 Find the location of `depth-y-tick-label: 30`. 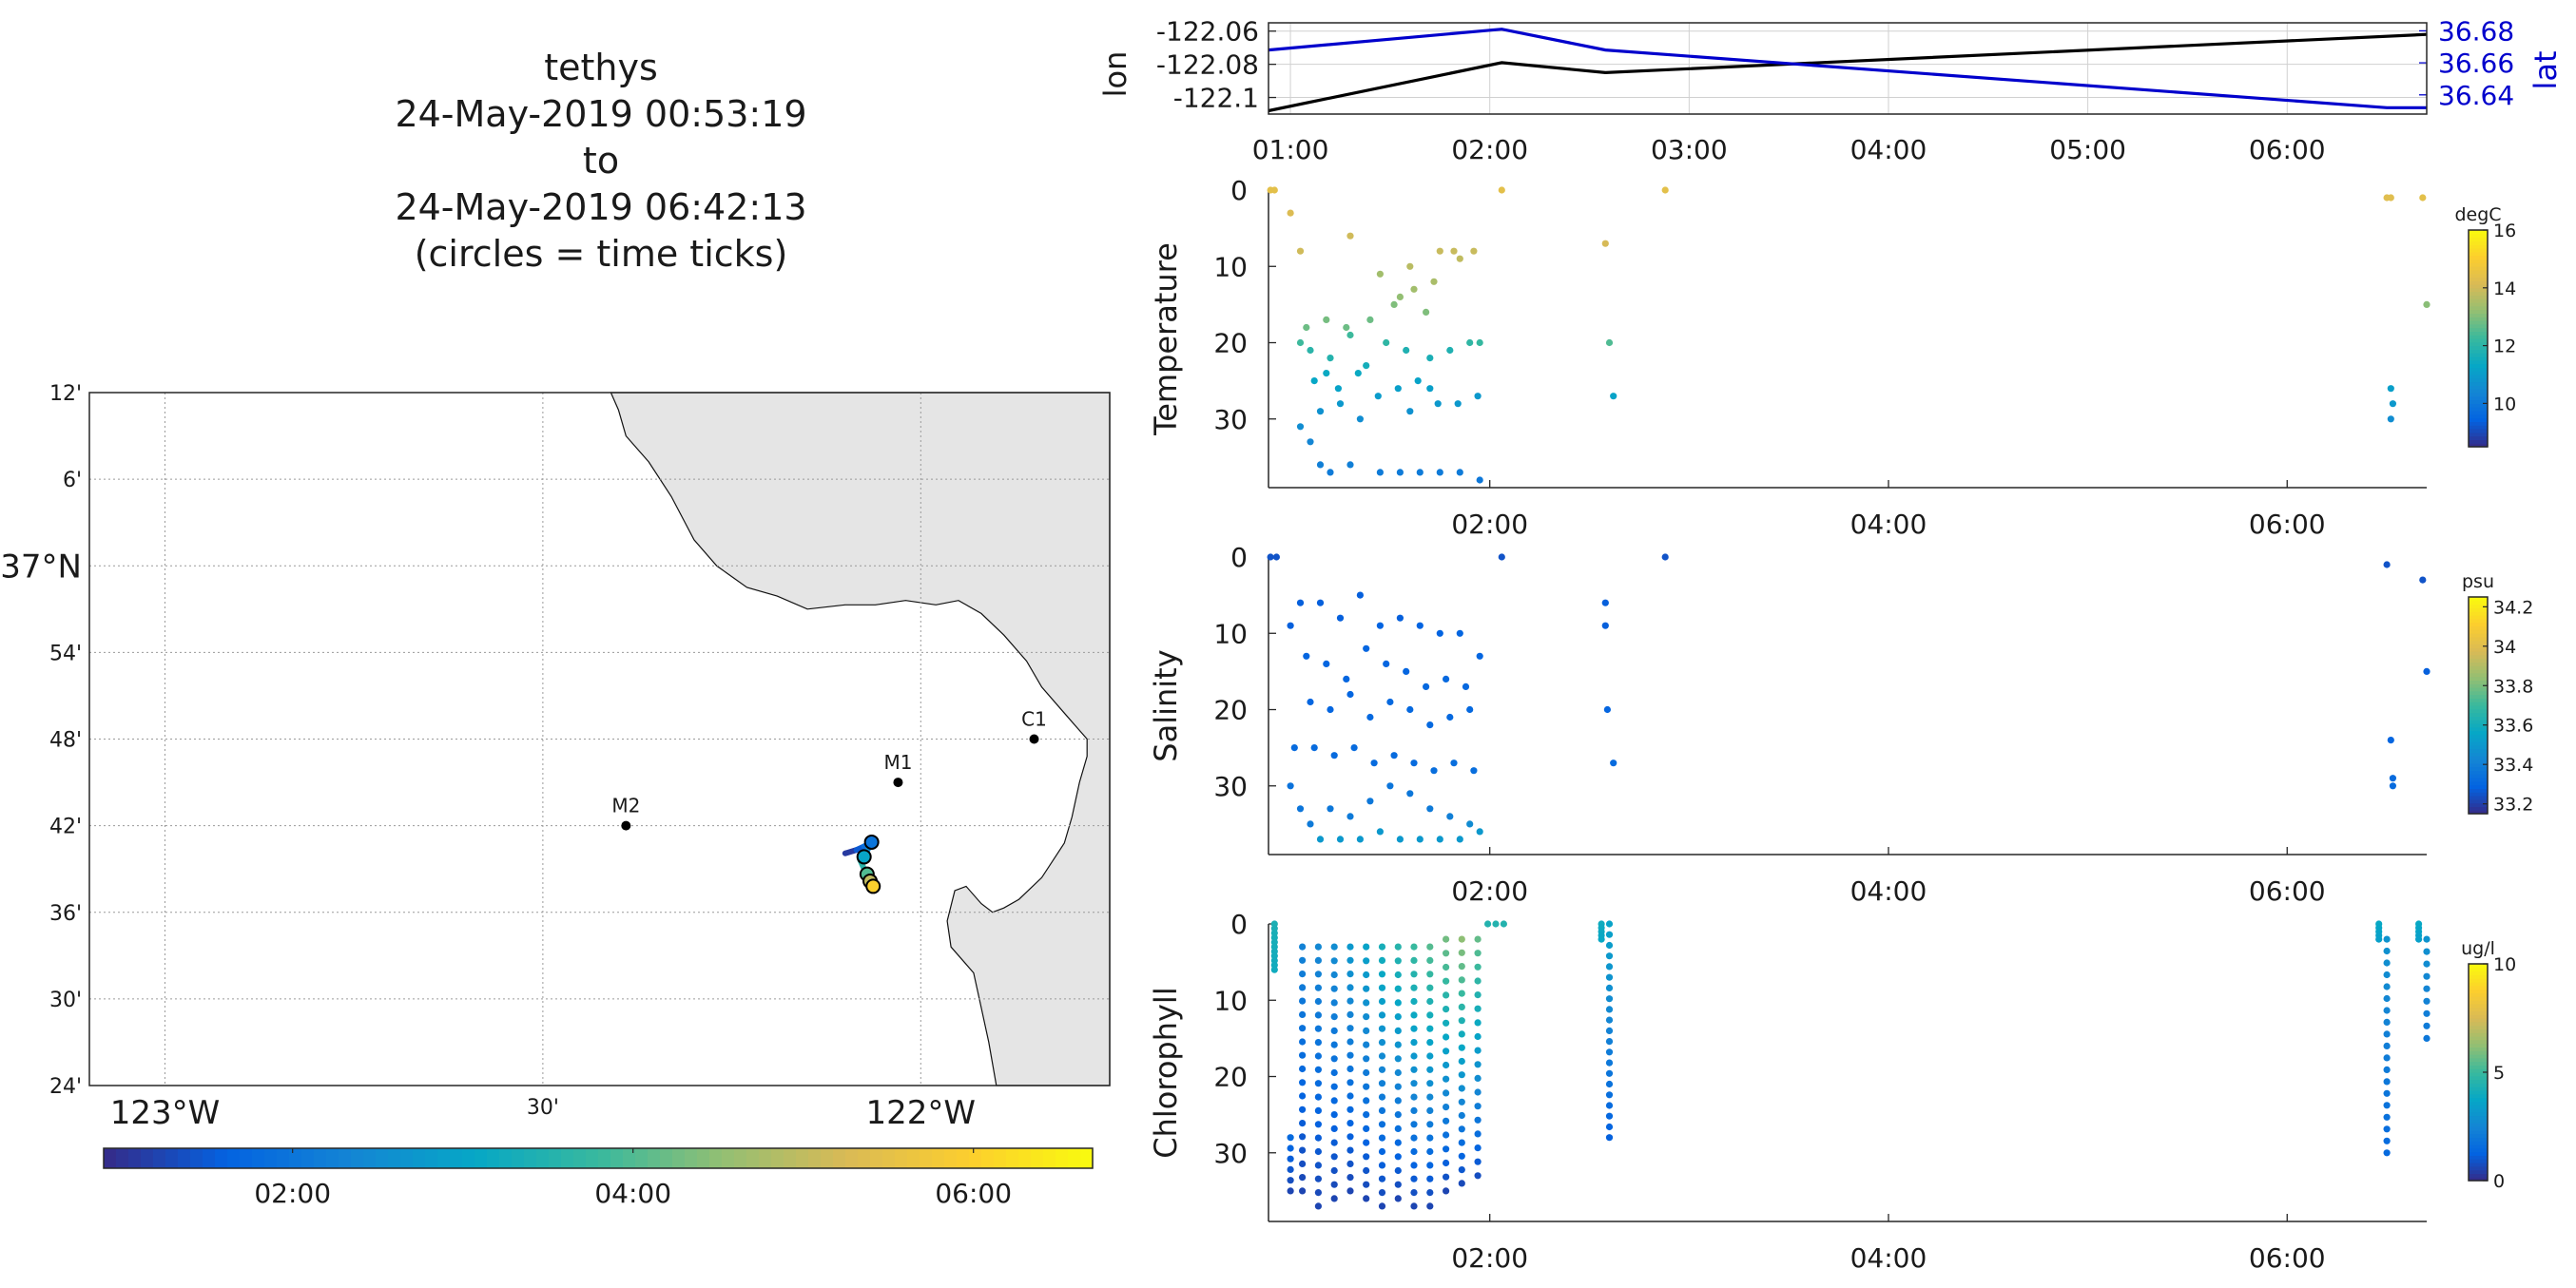

depth-y-tick-label: 30 is located at coordinates (1230, 786).